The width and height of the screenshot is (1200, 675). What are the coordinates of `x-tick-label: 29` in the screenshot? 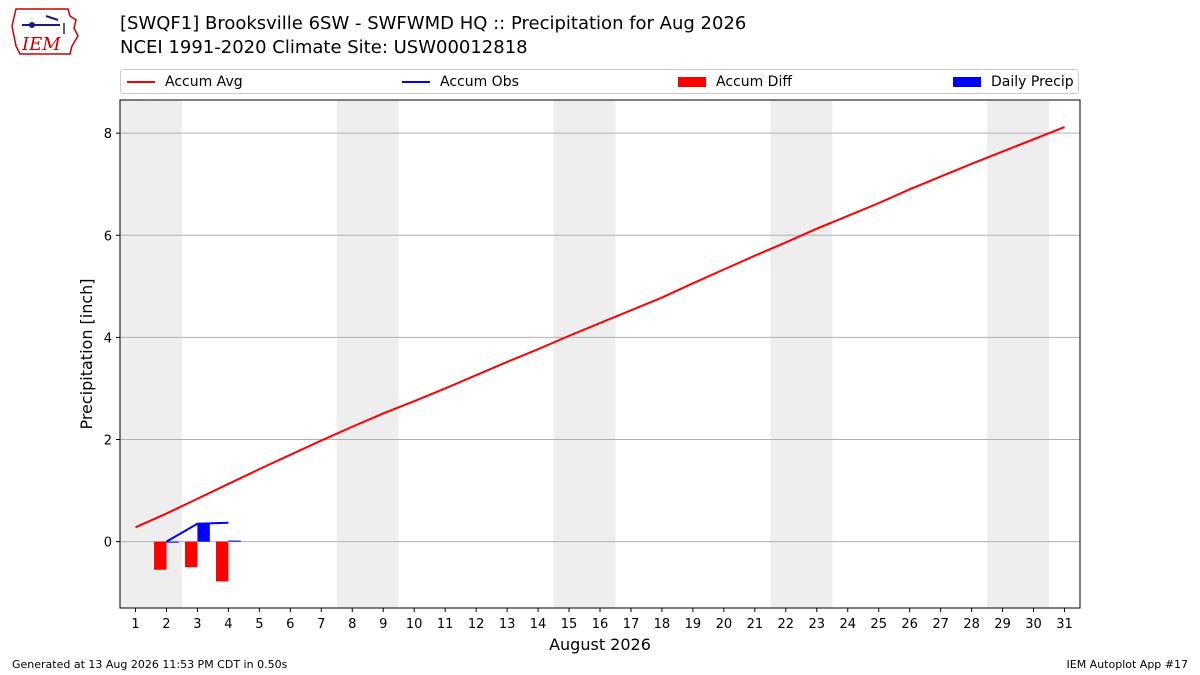 It's located at (1002, 624).